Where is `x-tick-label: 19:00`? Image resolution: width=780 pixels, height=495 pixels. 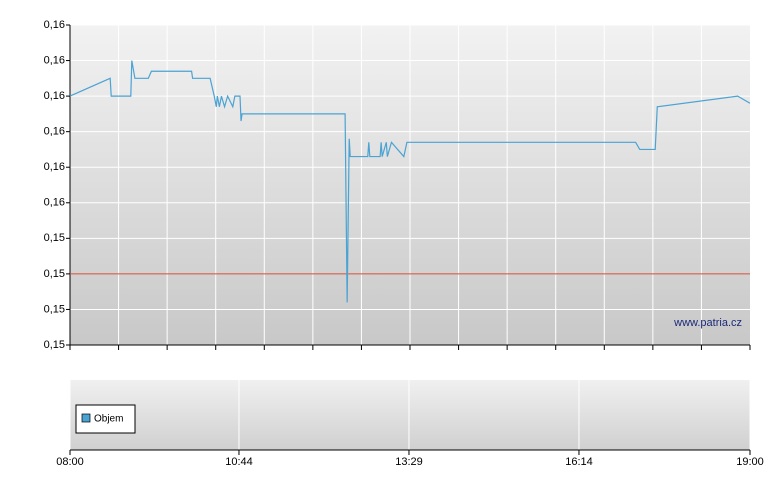
x-tick-label: 19:00 is located at coordinates (750, 462).